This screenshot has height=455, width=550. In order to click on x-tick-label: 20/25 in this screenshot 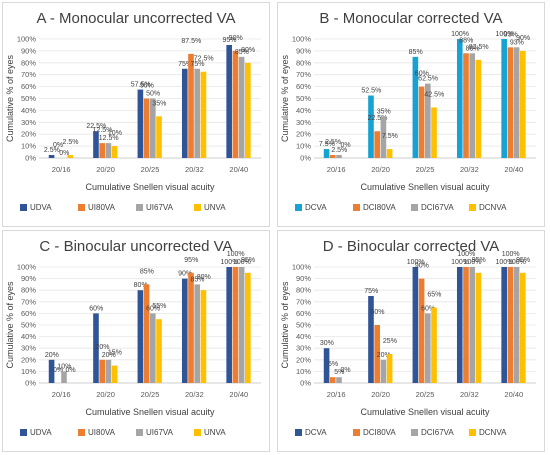, I will do `click(425, 169)`.